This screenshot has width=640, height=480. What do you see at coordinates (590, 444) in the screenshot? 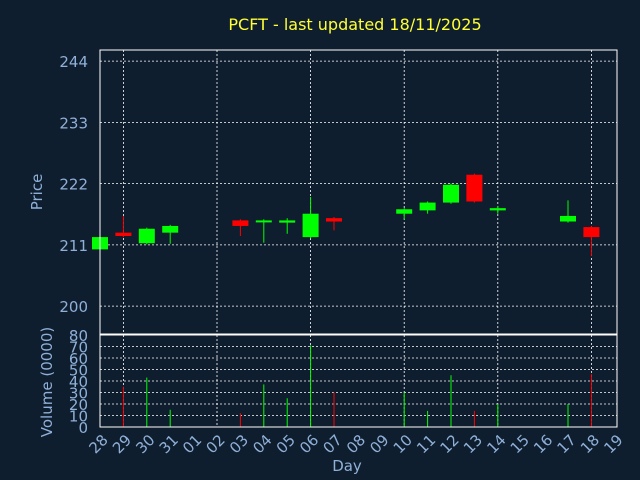
I see `x-tick-label: 18` at bounding box center [590, 444].